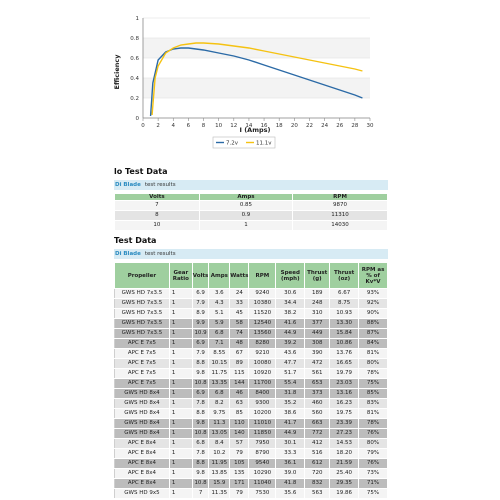 The height and width of the screenshot is (500, 500). Describe the element at coordinates (204, 126) in the screenshot. I see `x-tick-label: 8` at that location.